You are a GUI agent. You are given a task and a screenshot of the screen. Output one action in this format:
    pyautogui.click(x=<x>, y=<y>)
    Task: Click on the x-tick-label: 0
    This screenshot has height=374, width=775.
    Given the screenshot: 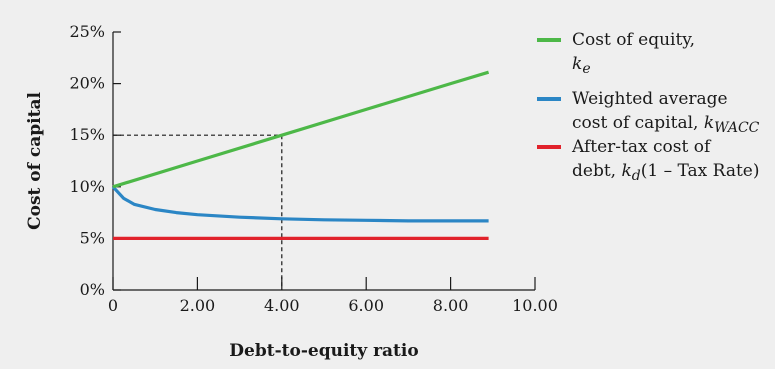 What is the action you would take?
    pyautogui.click(x=113, y=305)
    